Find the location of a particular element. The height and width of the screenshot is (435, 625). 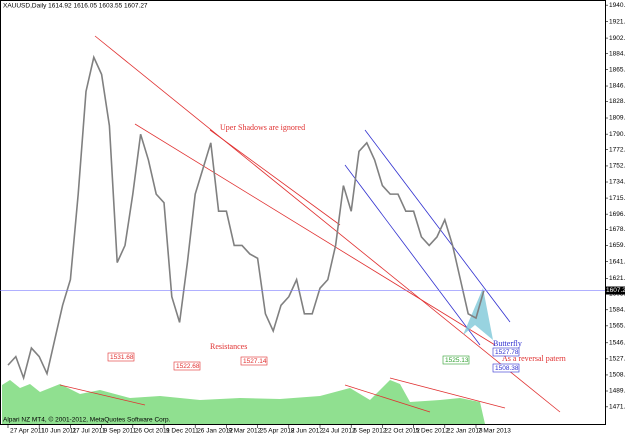

price-label: 1531.68 is located at coordinates (122, 357).